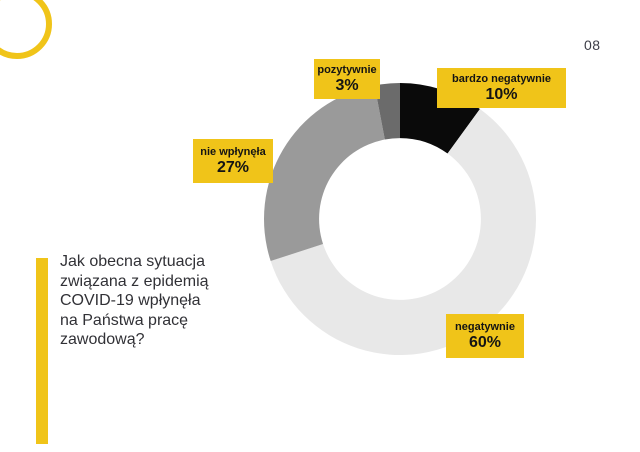  What do you see at coordinates (26, 29) in the screenshot?
I see `decor-ring-icon` at bounding box center [26, 29].